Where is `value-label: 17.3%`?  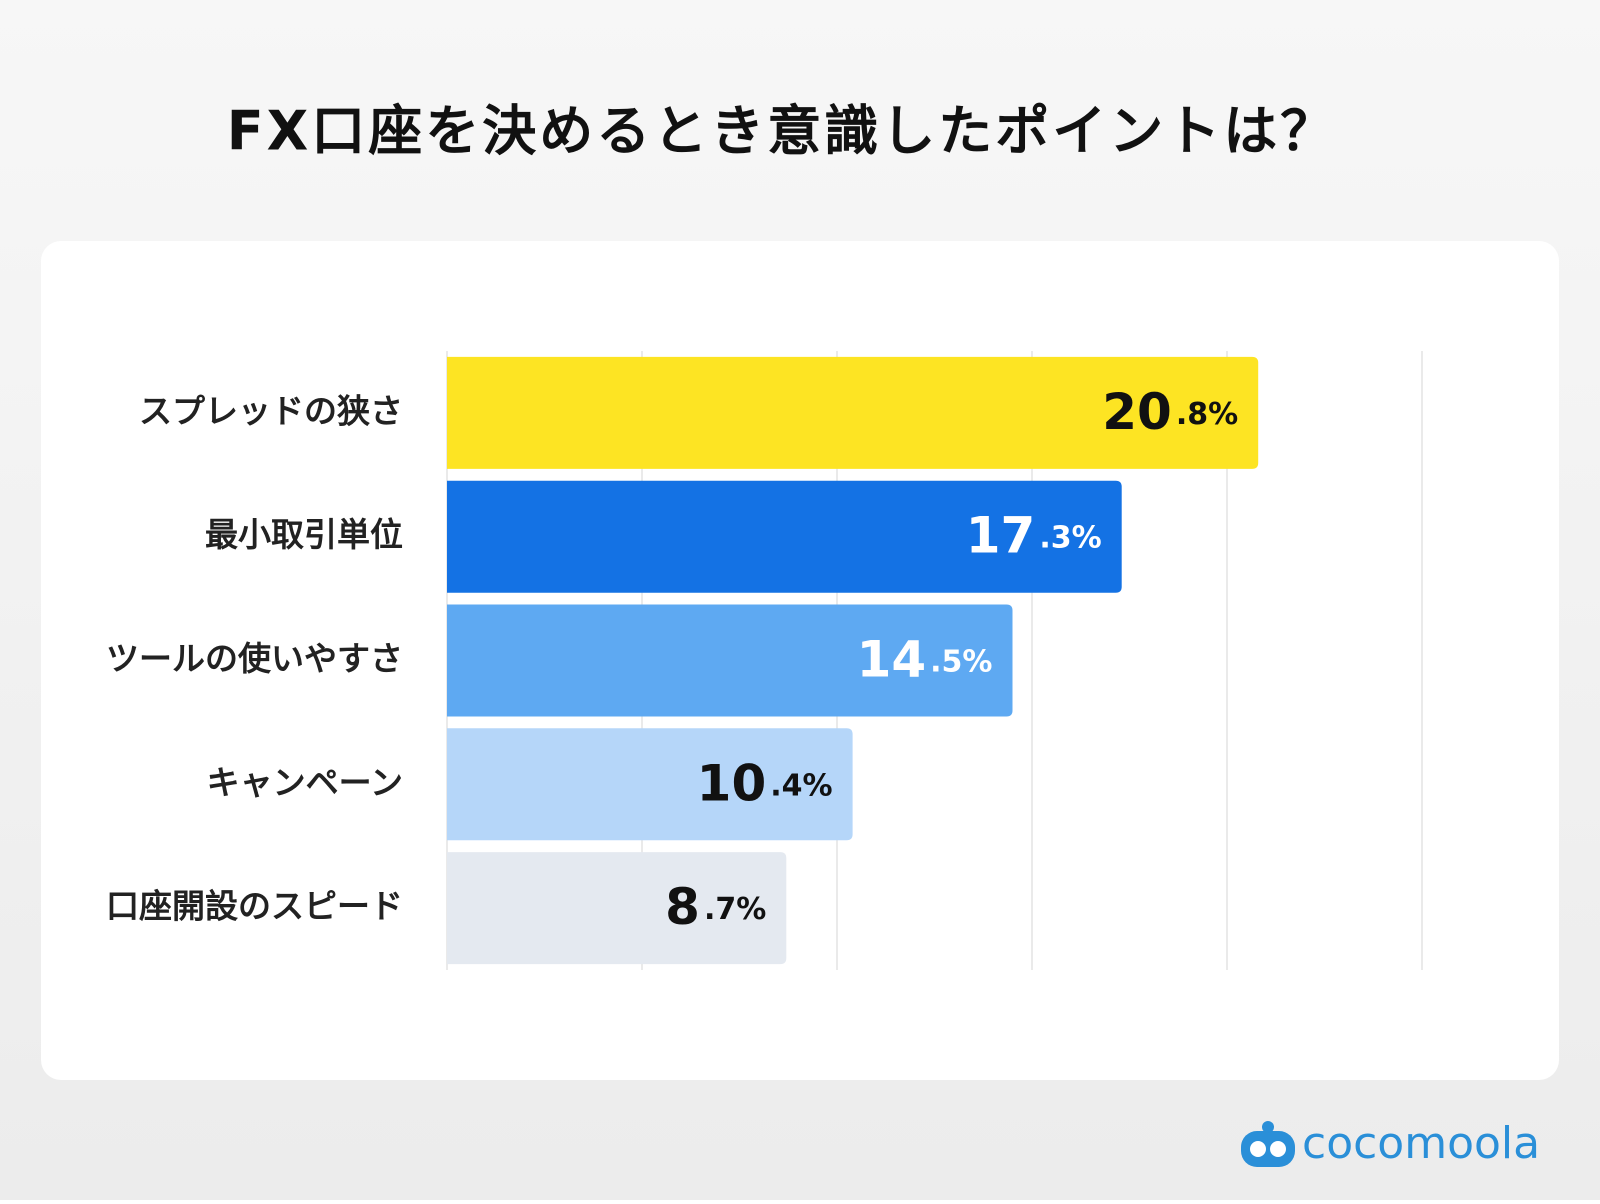
value-label: 17.3% is located at coordinates (1034, 535).